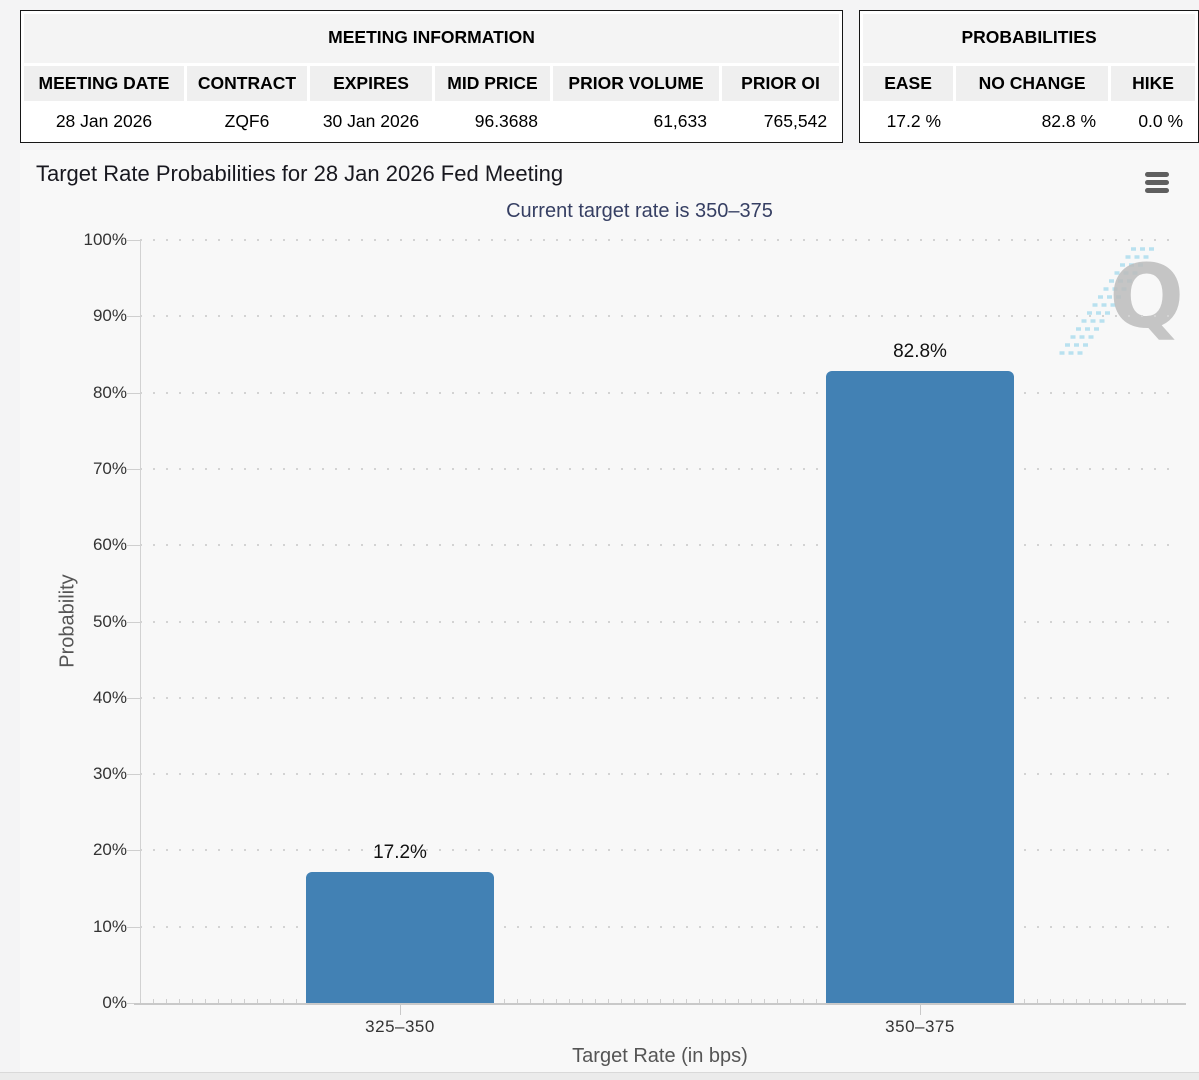  Describe the element at coordinates (109, 774) in the screenshot. I see `y-axis-tick-label: 30%` at that location.